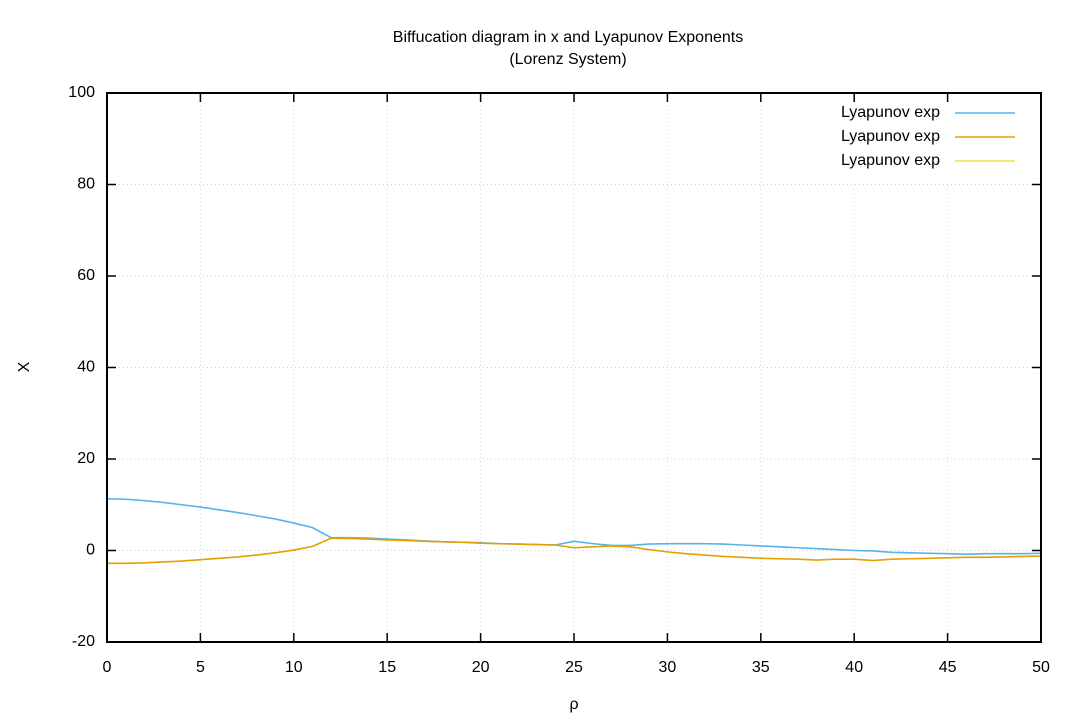 The image size is (1080, 725). I want to click on x-tick-label: 10, so click(294, 667).